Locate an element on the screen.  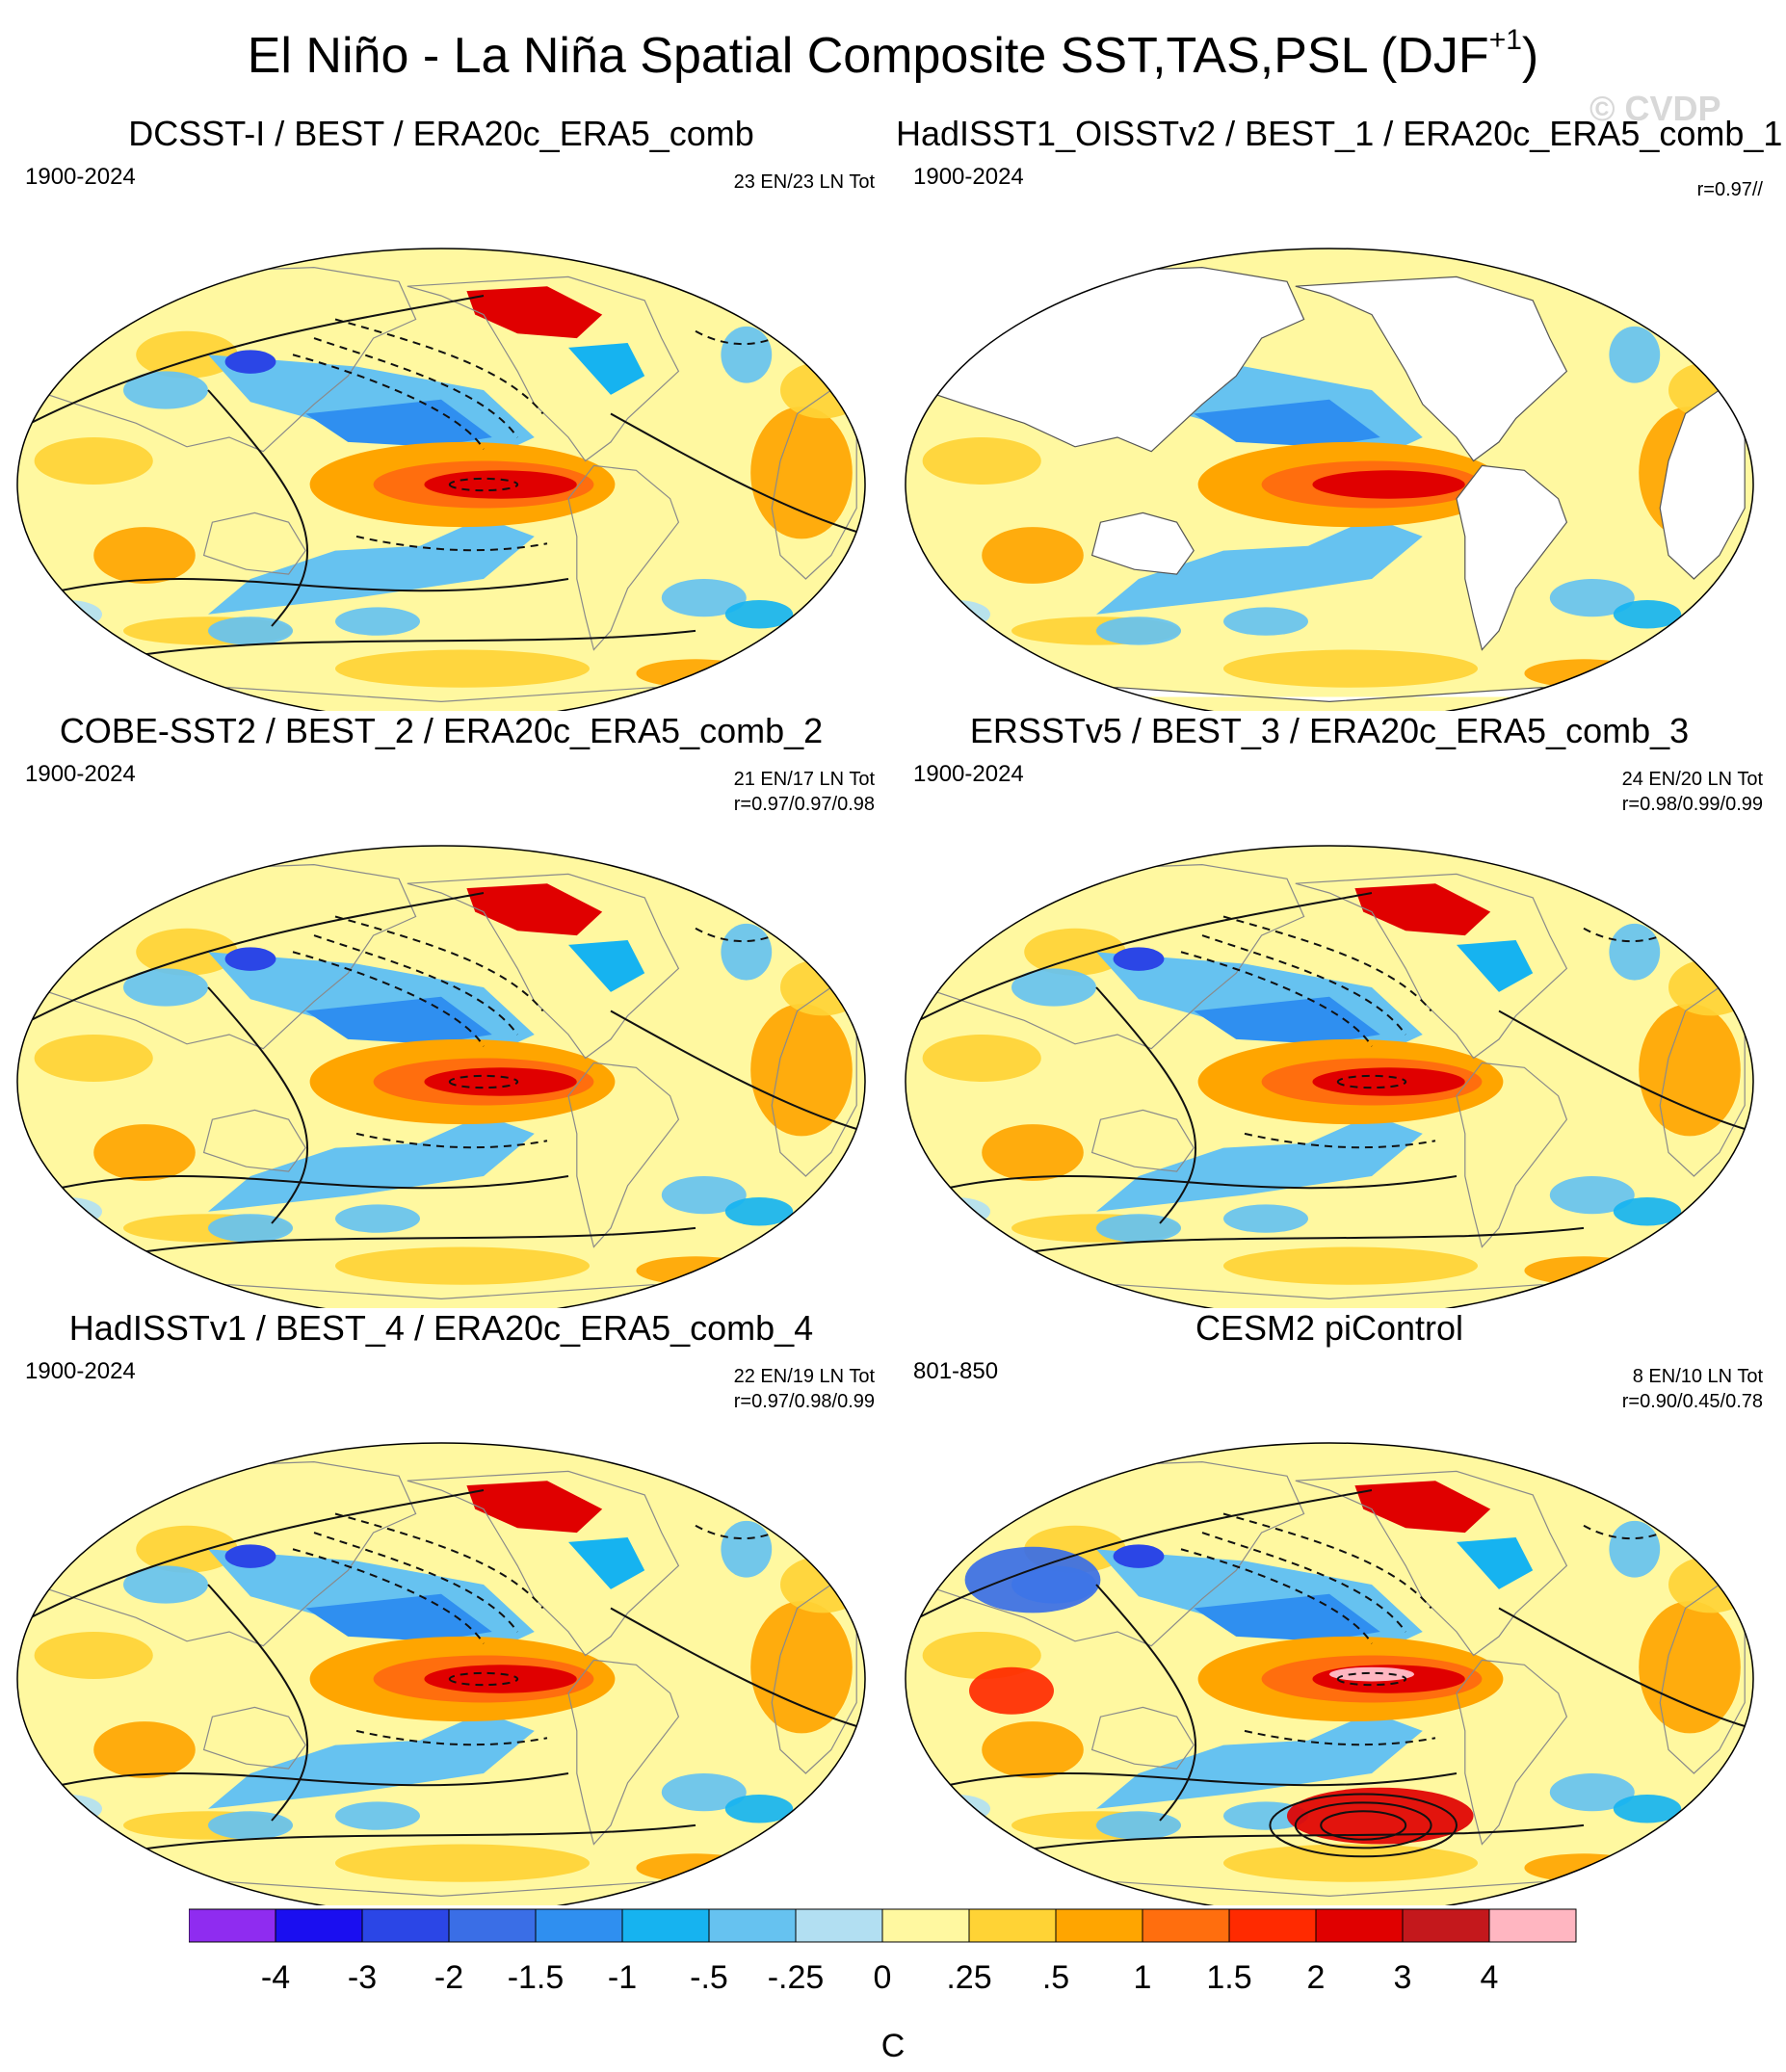
strong-cool-patch is located at coordinates (250, 362).